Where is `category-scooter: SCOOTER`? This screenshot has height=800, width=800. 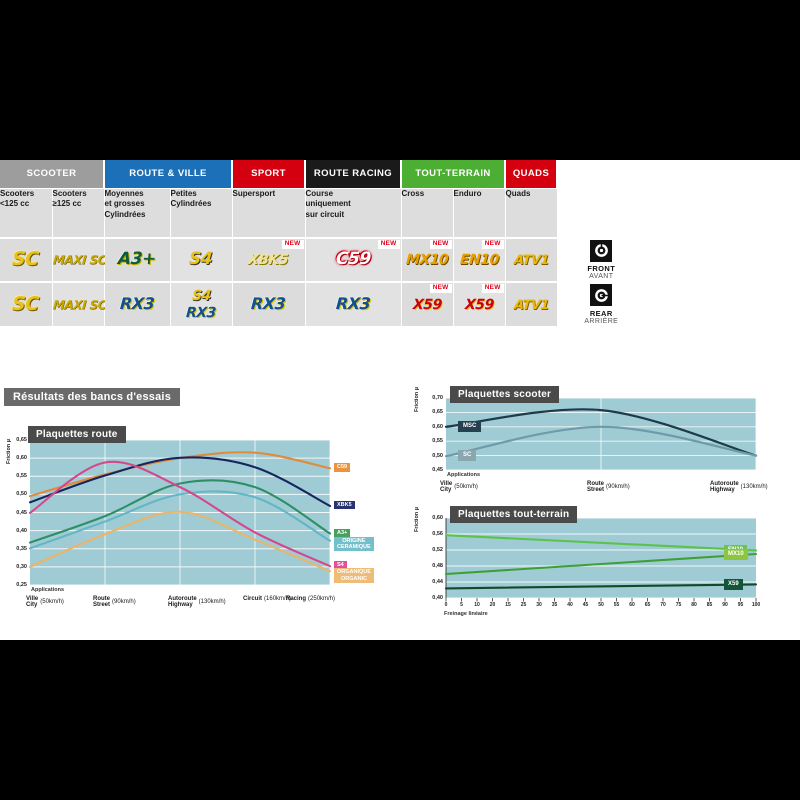
category-scooter: SCOOTER is located at coordinates (52, 174).